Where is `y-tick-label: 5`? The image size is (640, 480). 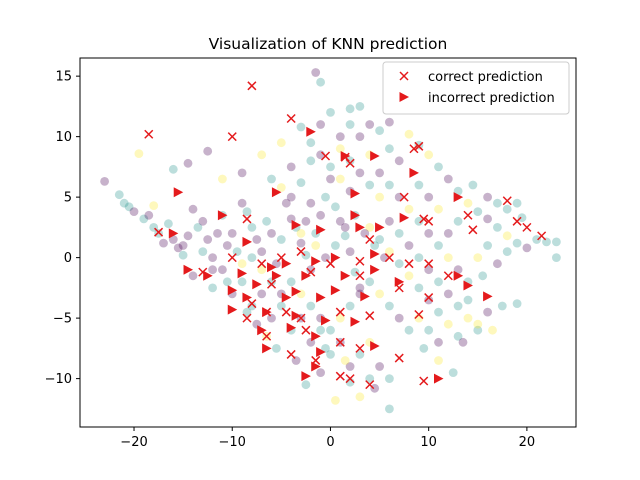
y-tick-label: 5 is located at coordinates (68, 198).